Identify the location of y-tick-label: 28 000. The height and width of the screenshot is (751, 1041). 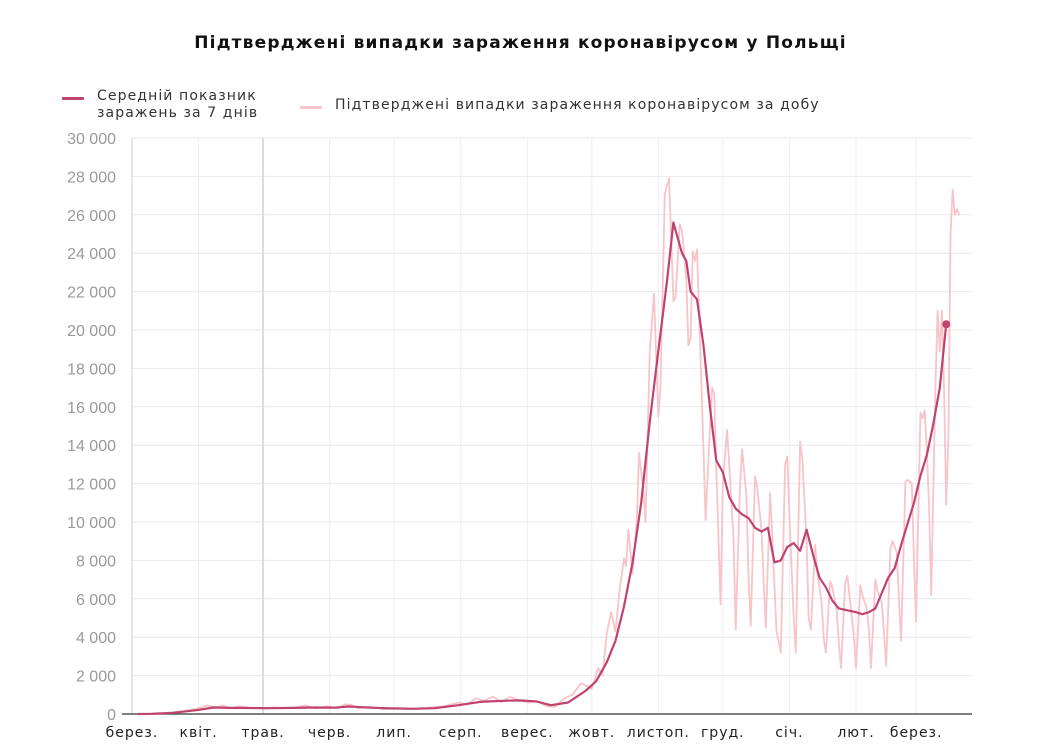
(91, 177).